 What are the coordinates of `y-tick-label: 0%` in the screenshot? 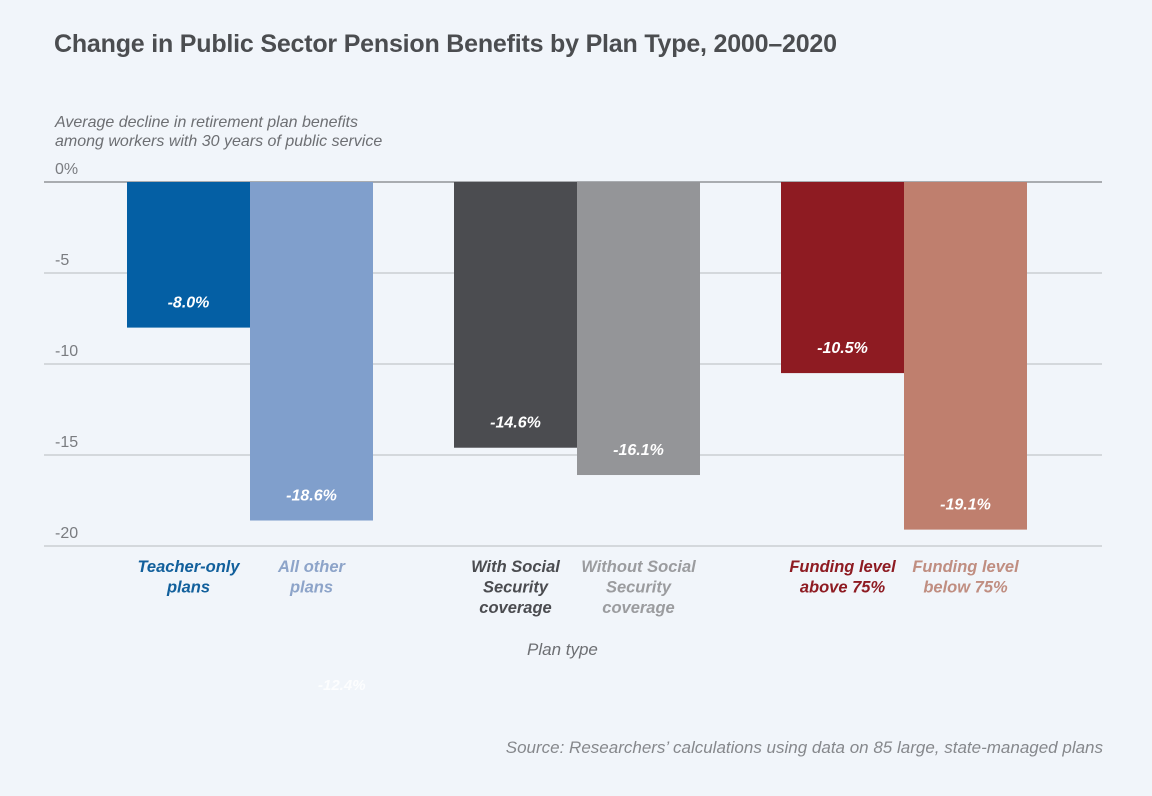 It's located at (66, 169).